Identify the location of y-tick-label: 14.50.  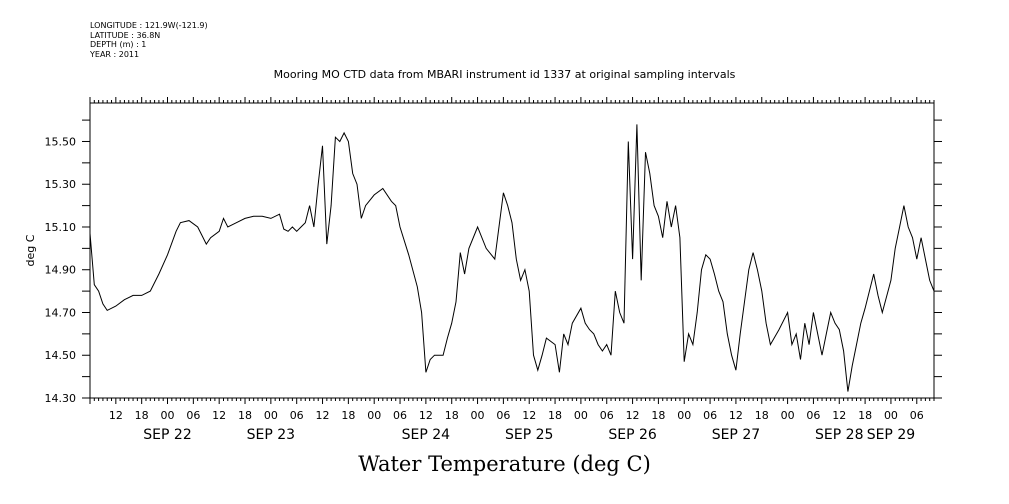
(61, 355).